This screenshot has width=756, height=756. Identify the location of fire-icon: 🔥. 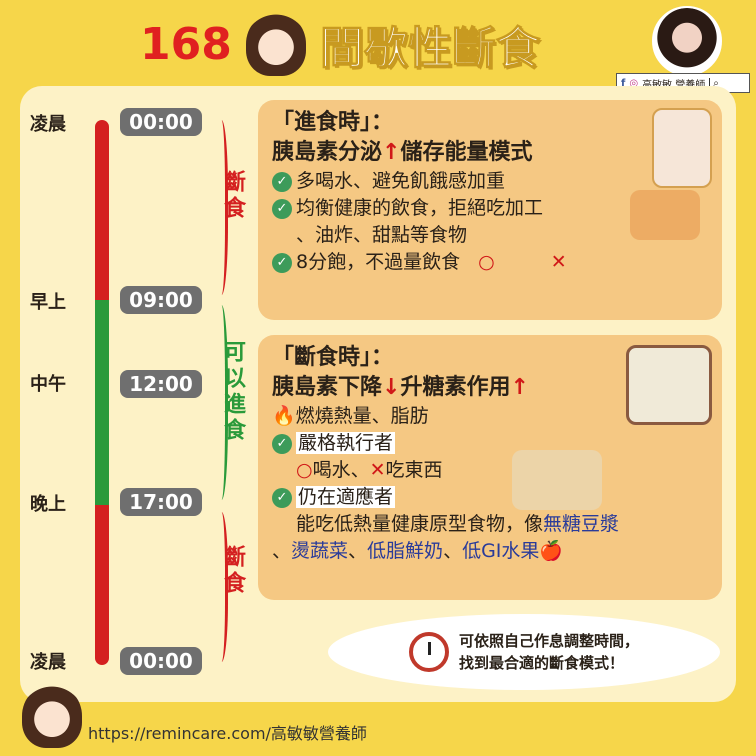
(284, 416).